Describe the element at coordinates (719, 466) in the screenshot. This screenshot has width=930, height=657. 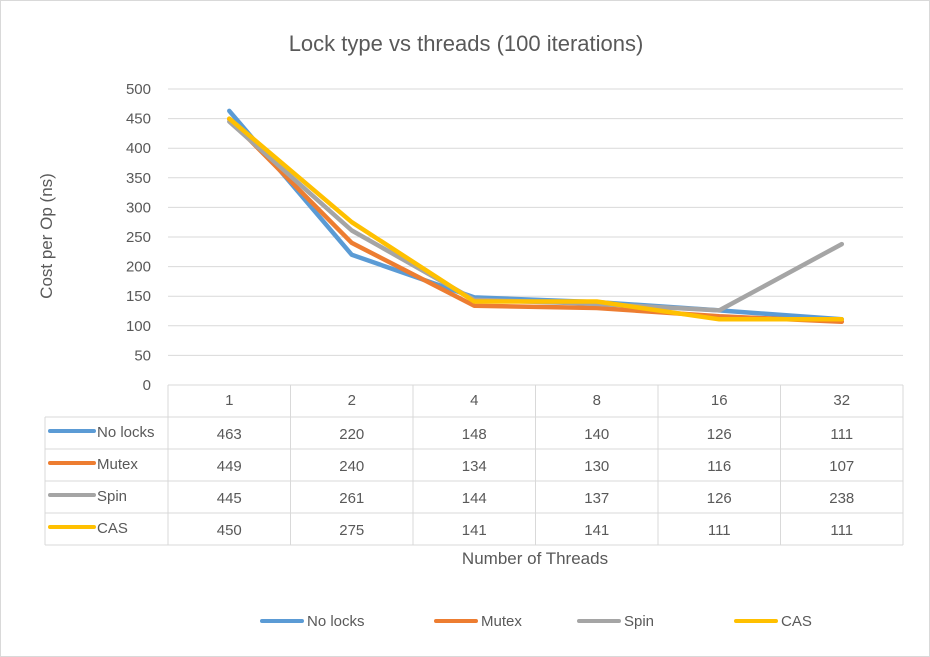
I see `table-cell-value: 116` at that location.